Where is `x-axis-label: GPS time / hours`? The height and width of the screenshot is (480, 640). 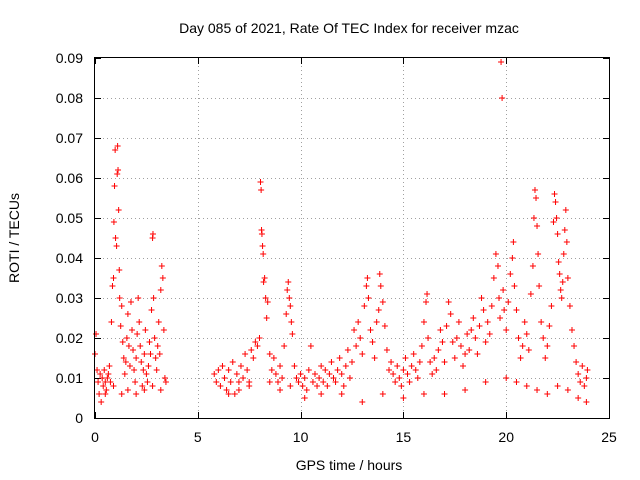
x-axis-label: GPS time / hours is located at coordinates (349, 465).